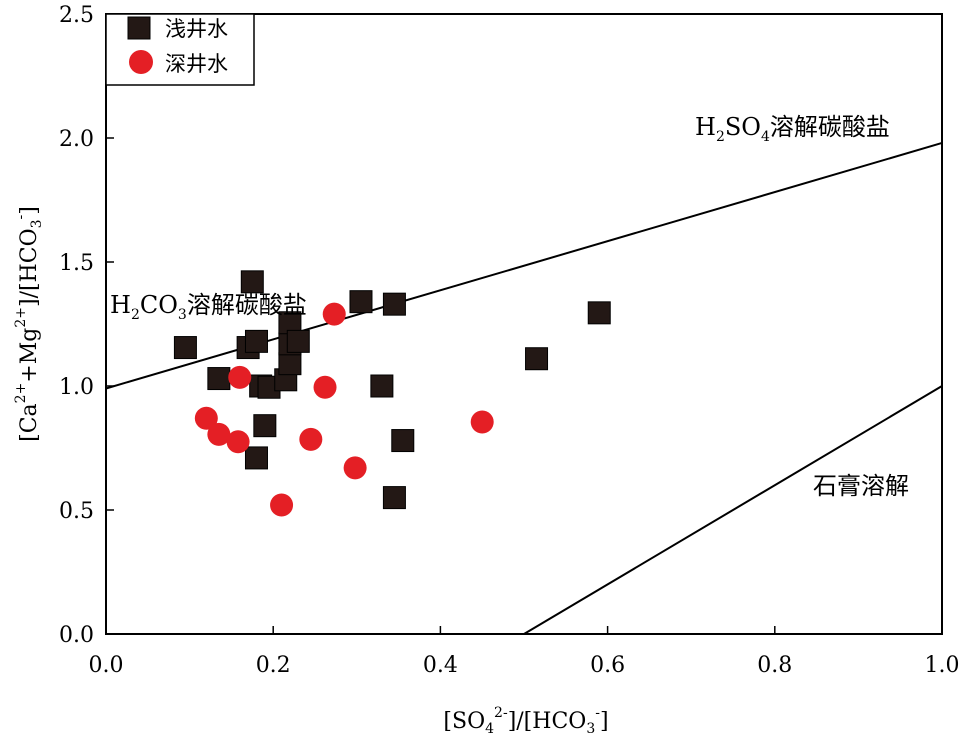 This screenshot has height=739, width=968. What do you see at coordinates (196, 64) in the screenshot?
I see `legend-label-deep: 深井水` at bounding box center [196, 64].